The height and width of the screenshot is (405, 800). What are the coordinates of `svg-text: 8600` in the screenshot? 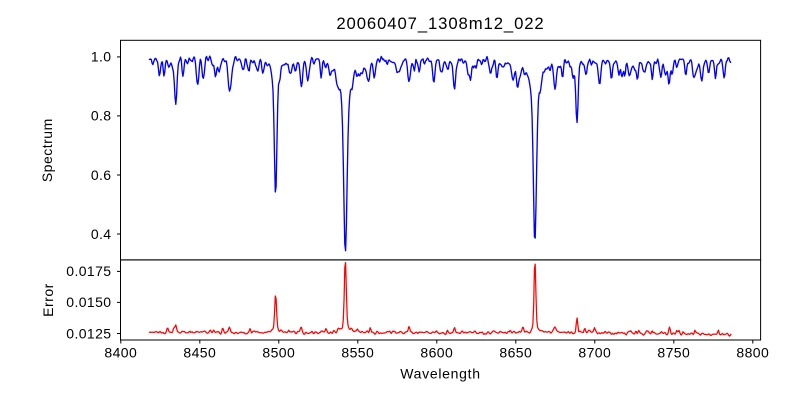 It's located at (436, 353).